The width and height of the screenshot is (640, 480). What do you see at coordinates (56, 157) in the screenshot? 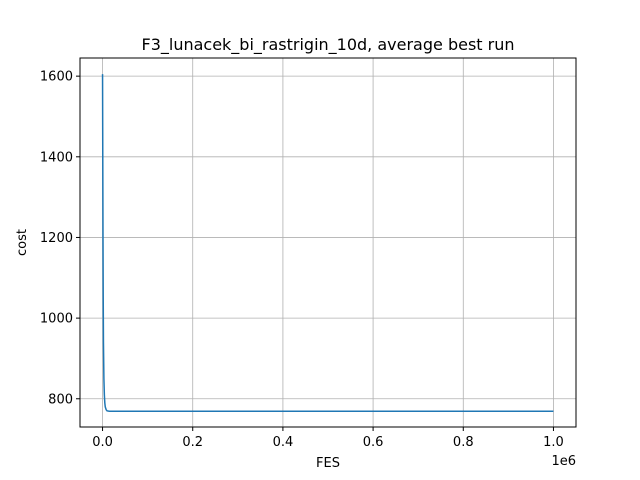
I see `y-tick-label: 1400` at bounding box center [56, 157].